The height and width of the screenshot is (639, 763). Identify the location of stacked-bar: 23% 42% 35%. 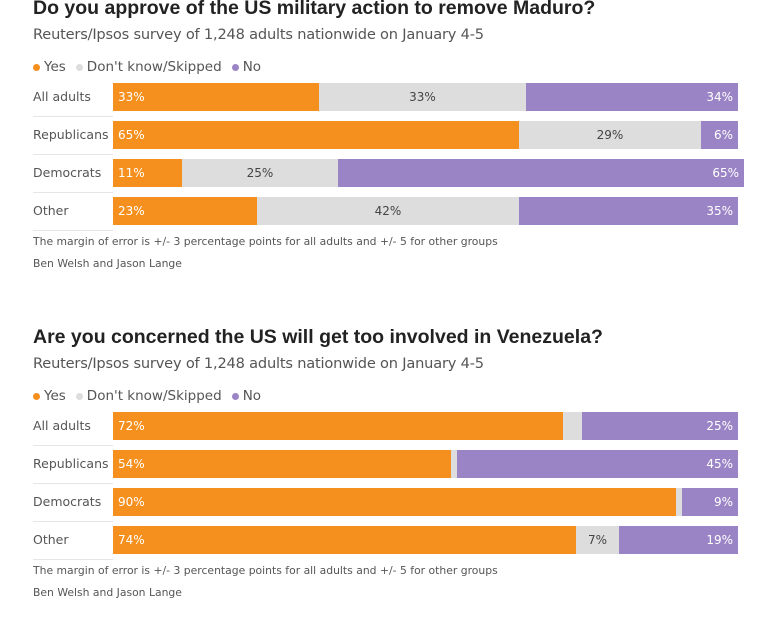
(425, 211).